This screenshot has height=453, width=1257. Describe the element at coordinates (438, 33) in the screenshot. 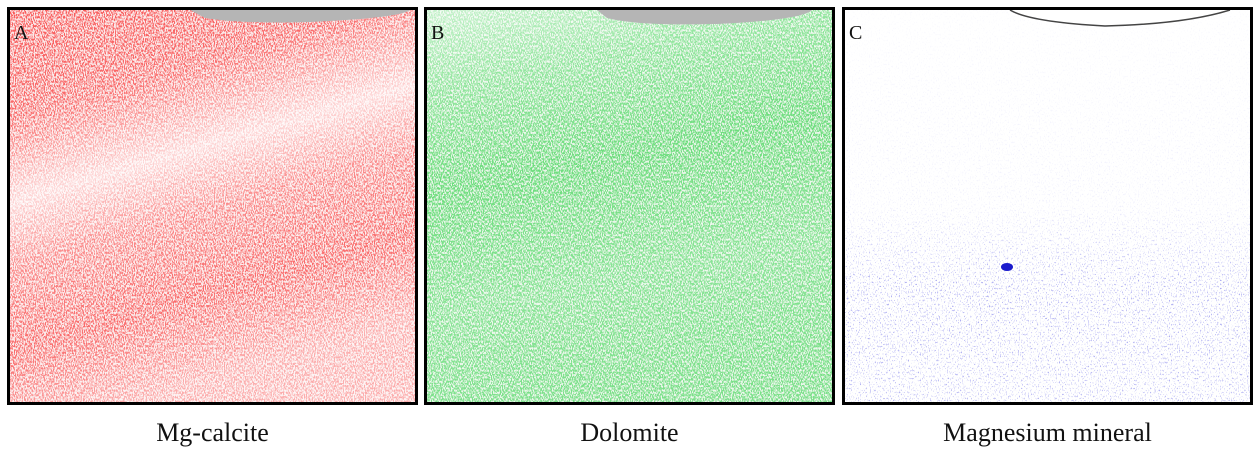

I see `panel-label: B` at that location.